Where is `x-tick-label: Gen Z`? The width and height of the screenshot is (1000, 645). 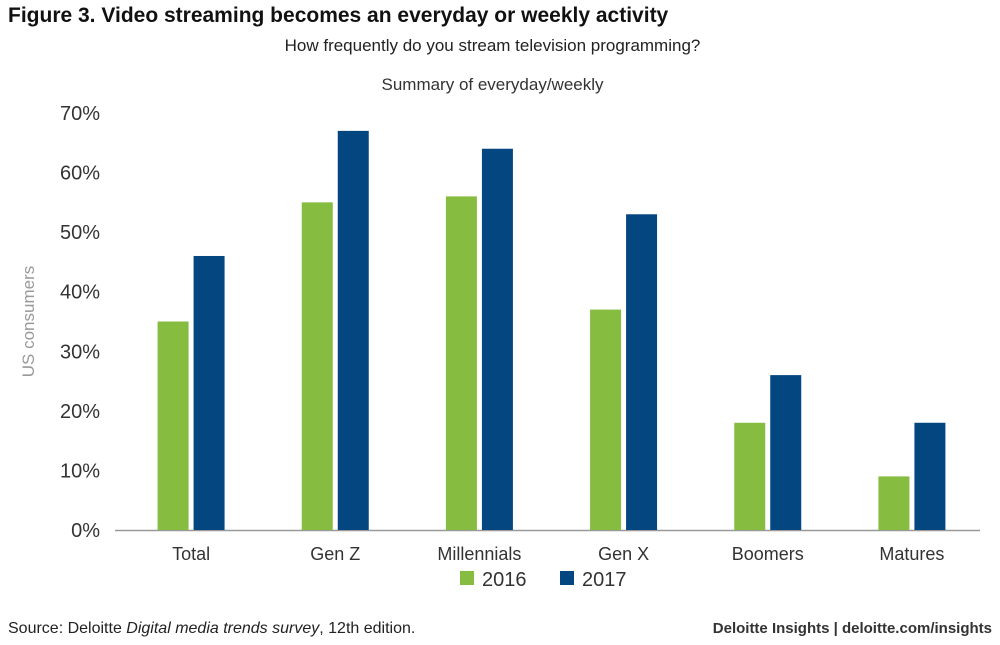
x-tick-label: Gen Z is located at coordinates (335, 554).